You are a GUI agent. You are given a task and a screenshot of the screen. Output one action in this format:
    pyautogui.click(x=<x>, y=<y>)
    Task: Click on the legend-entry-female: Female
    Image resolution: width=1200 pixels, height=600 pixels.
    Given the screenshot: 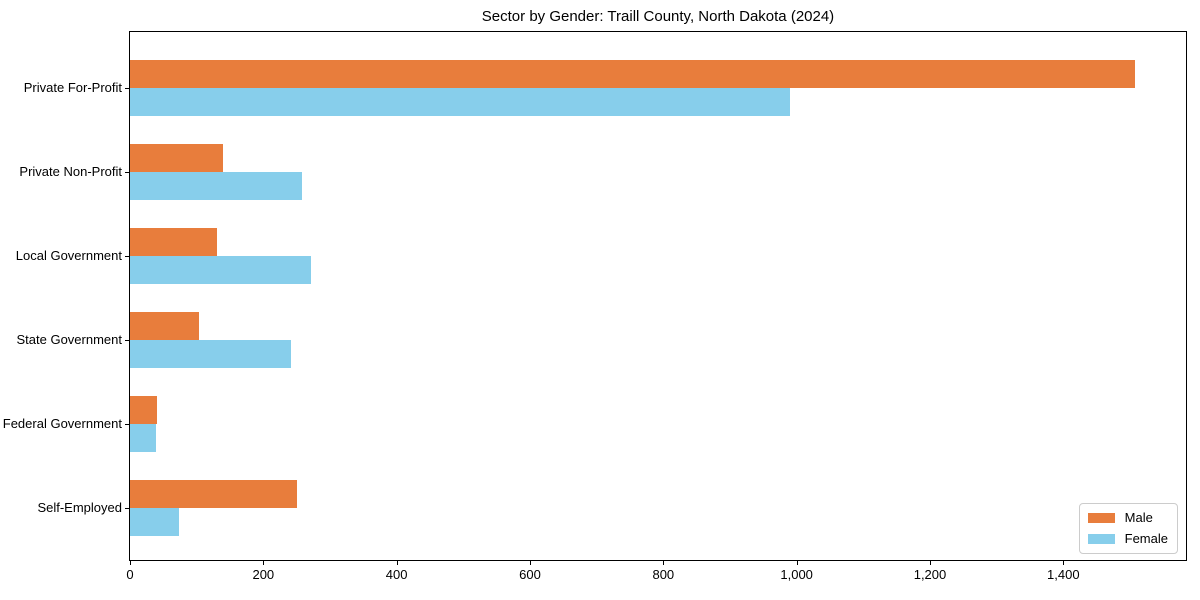 What is the action you would take?
    pyautogui.click(x=1127, y=538)
    